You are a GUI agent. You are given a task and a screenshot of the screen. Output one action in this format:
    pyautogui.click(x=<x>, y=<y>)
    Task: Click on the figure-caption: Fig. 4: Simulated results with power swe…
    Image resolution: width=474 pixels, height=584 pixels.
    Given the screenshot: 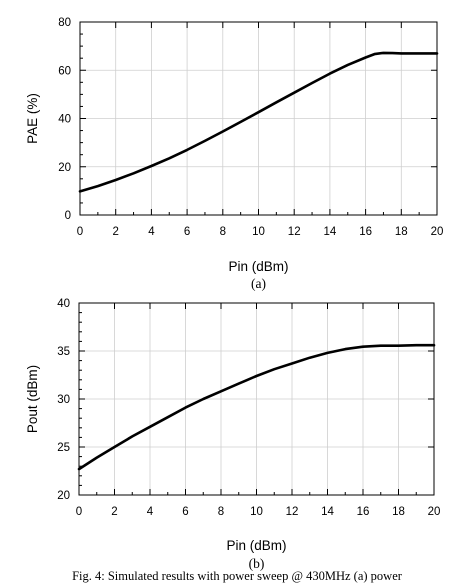 What is the action you would take?
    pyautogui.click(x=237, y=576)
    